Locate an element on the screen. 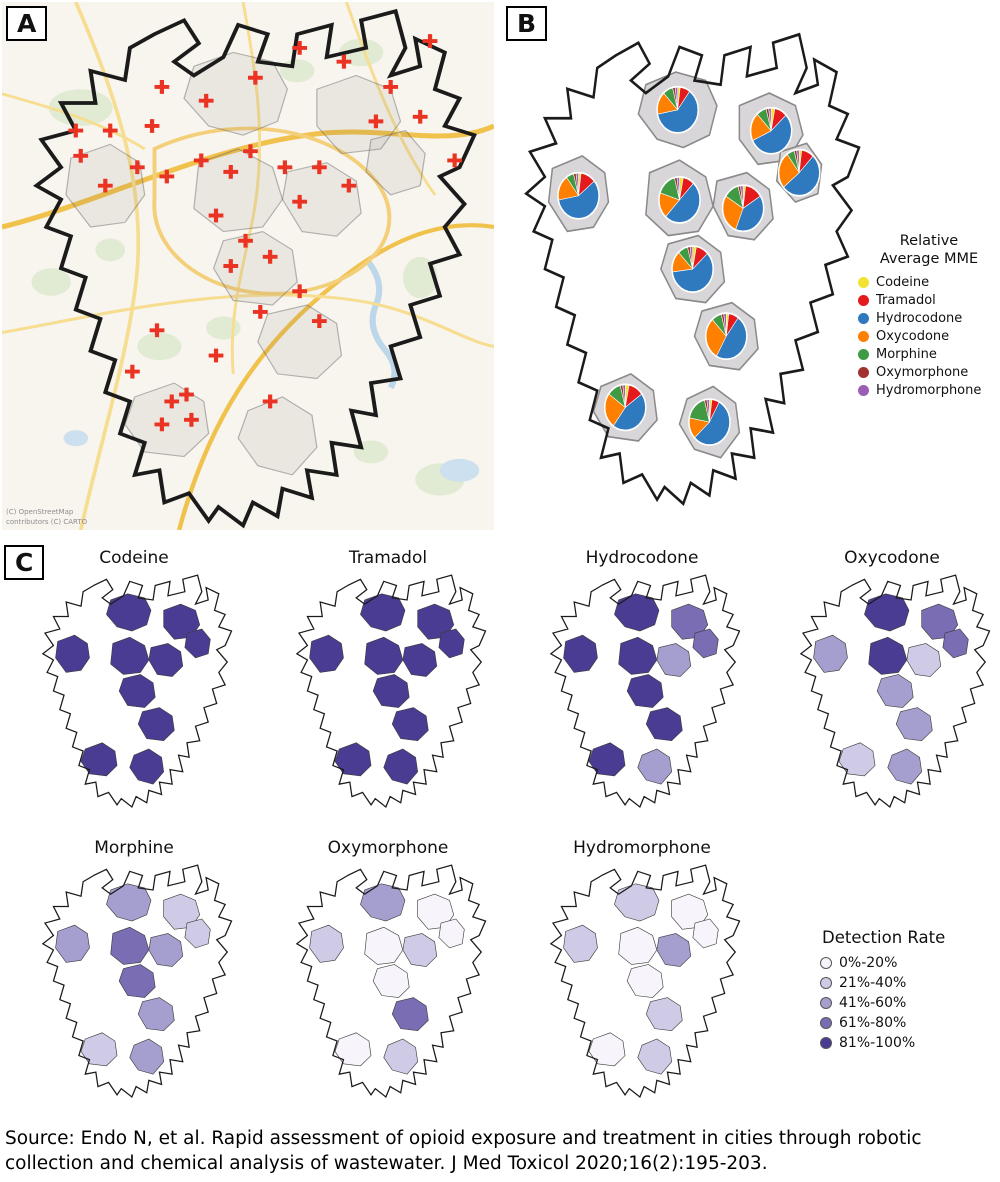 Image resolution: width=1000 pixels, height=1182 pixels. choropleth-map-hydrocodone: Hydrocodone is located at coordinates (642, 678).